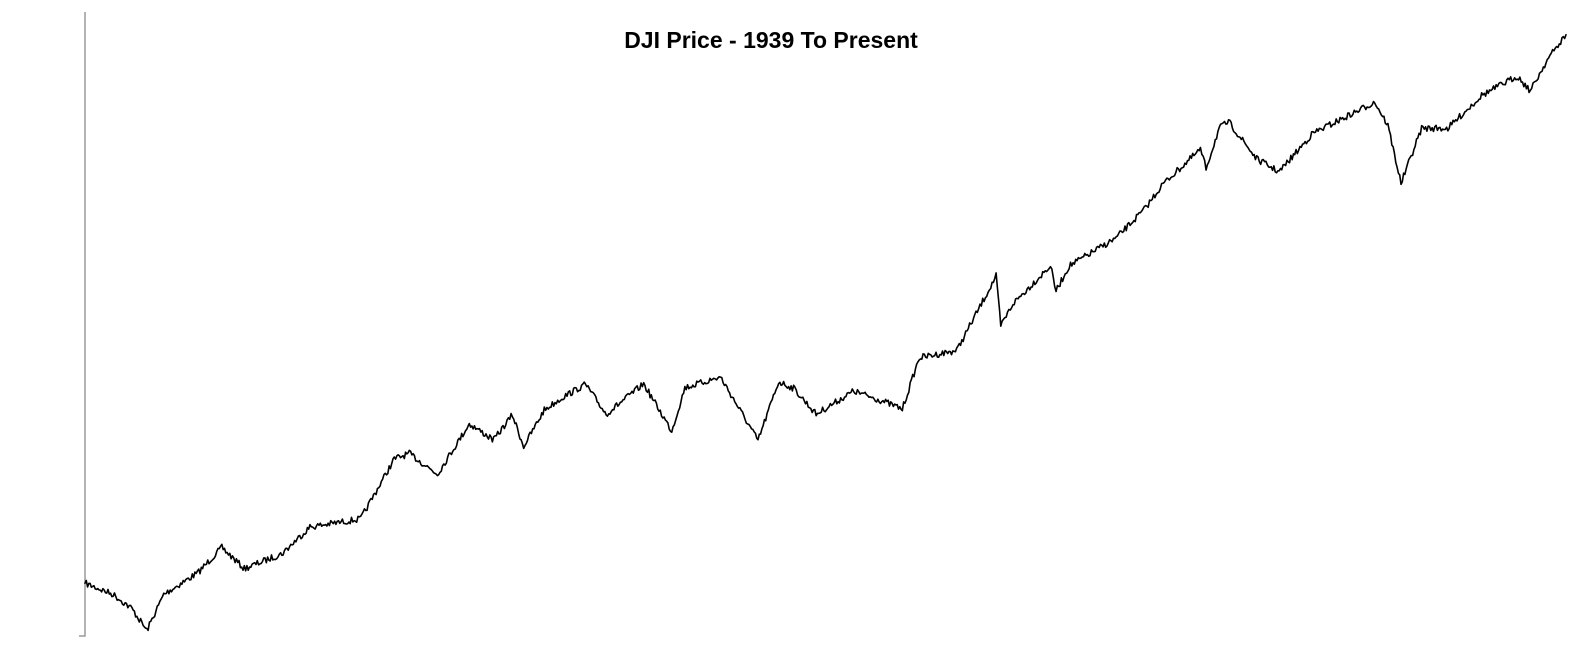 Image resolution: width=1587 pixels, height=660 pixels. I want to click on y-axis-line, so click(82, 324).